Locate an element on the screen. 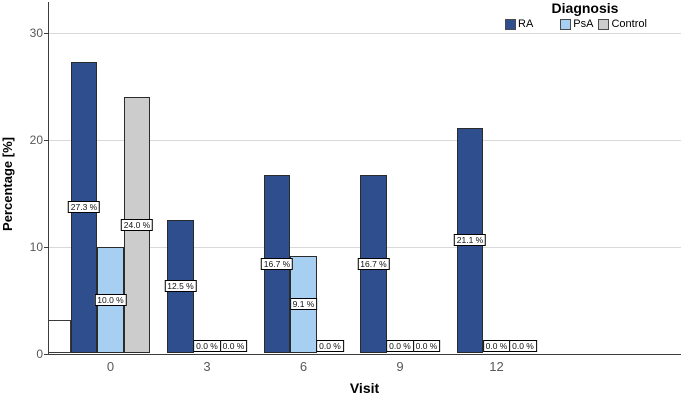  legend-label-psa: PsA is located at coordinates (583, 24).